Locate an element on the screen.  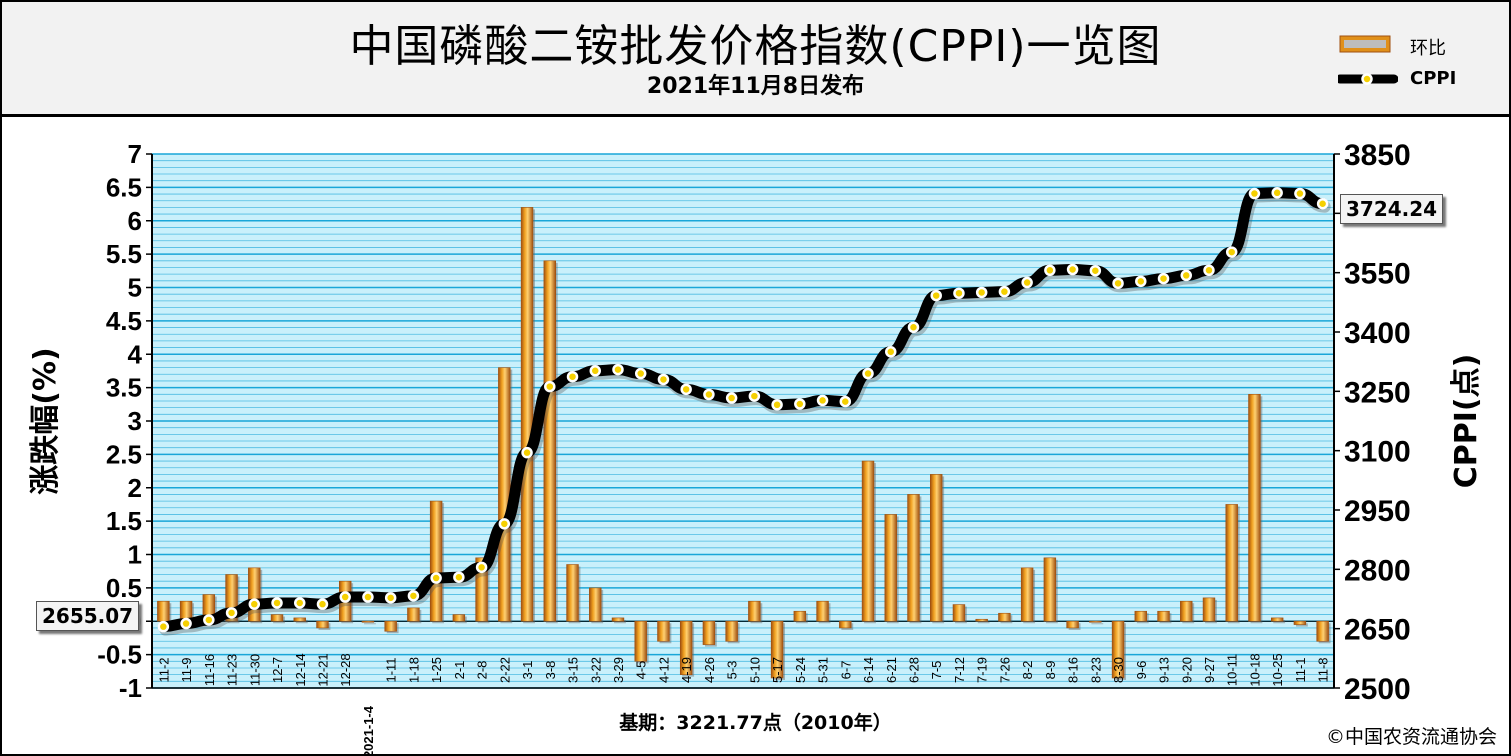
y-left-tick-label: 3 is located at coordinates (135, 421).